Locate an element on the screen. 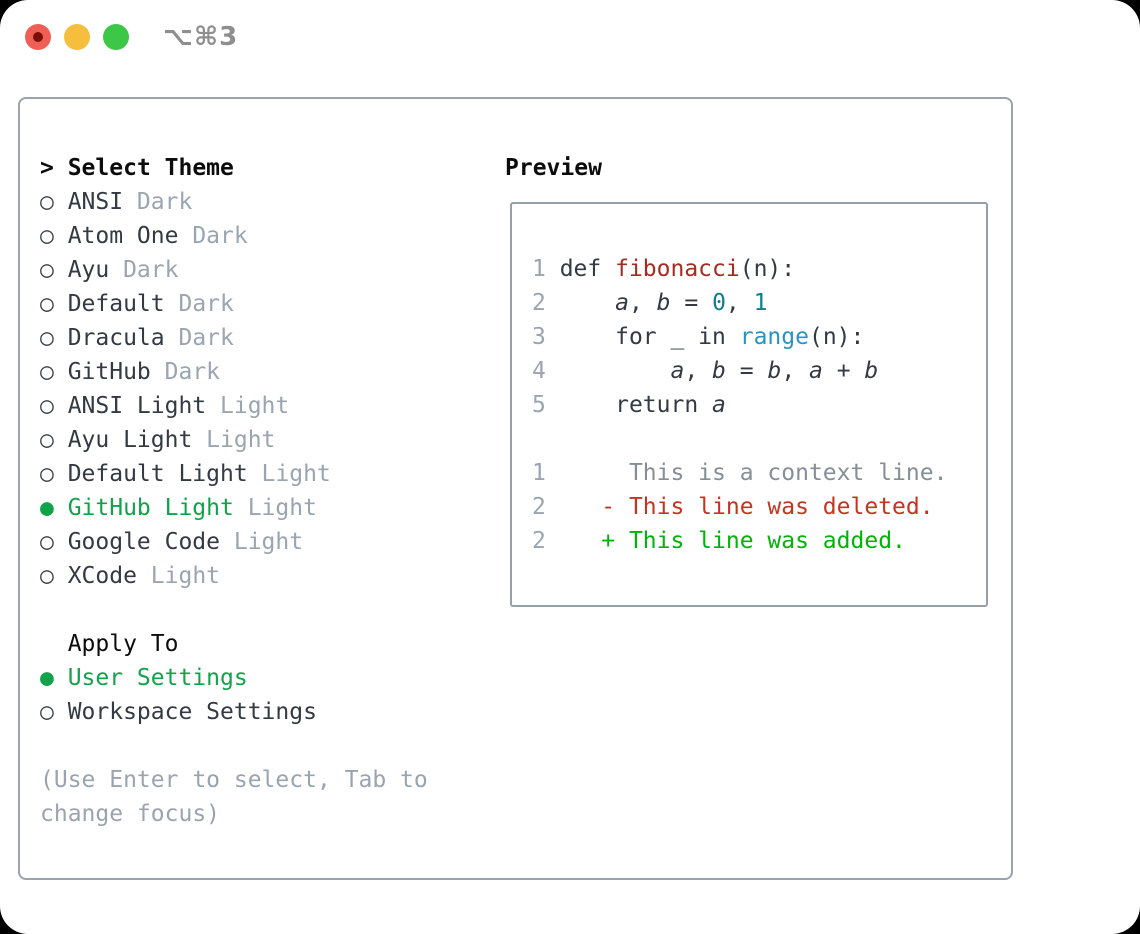 This screenshot has width=1140, height=934. theme-option: ● GitHub Light Light is located at coordinates (255, 508).